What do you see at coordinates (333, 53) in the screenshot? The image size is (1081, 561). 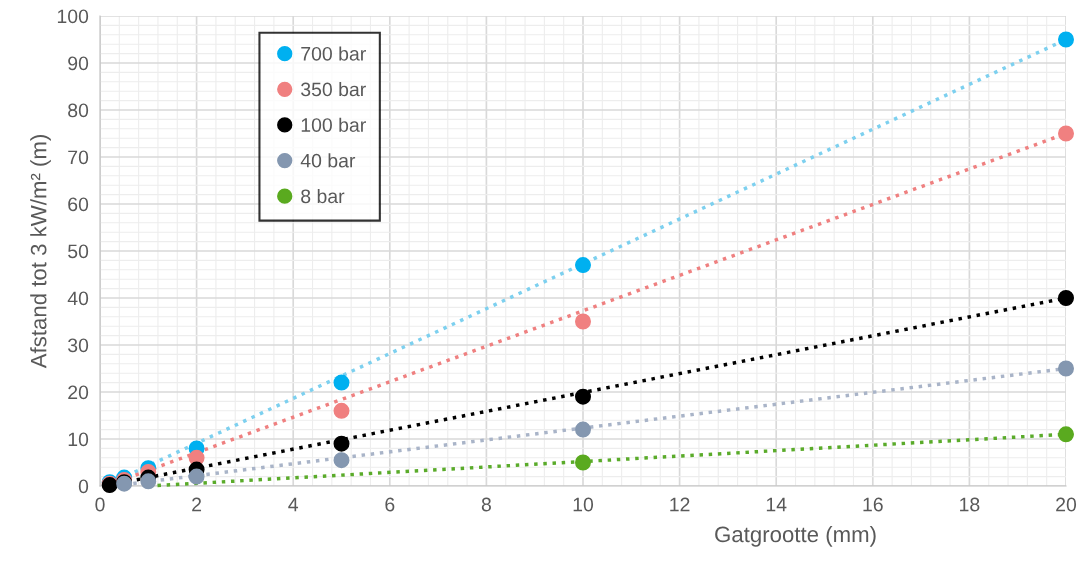 I see `legend-label: 700 bar` at bounding box center [333, 53].